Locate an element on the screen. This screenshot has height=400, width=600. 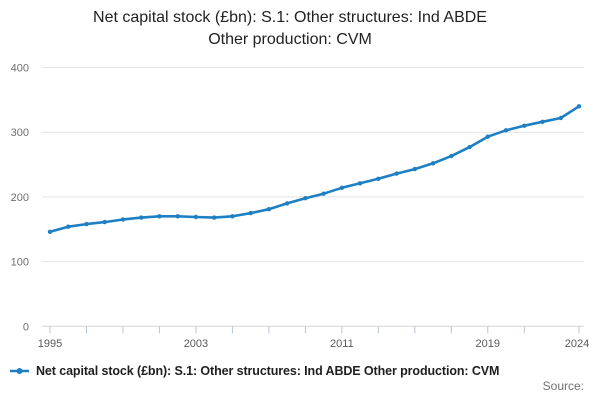
y-tick-label: 300 is located at coordinates (20, 133).